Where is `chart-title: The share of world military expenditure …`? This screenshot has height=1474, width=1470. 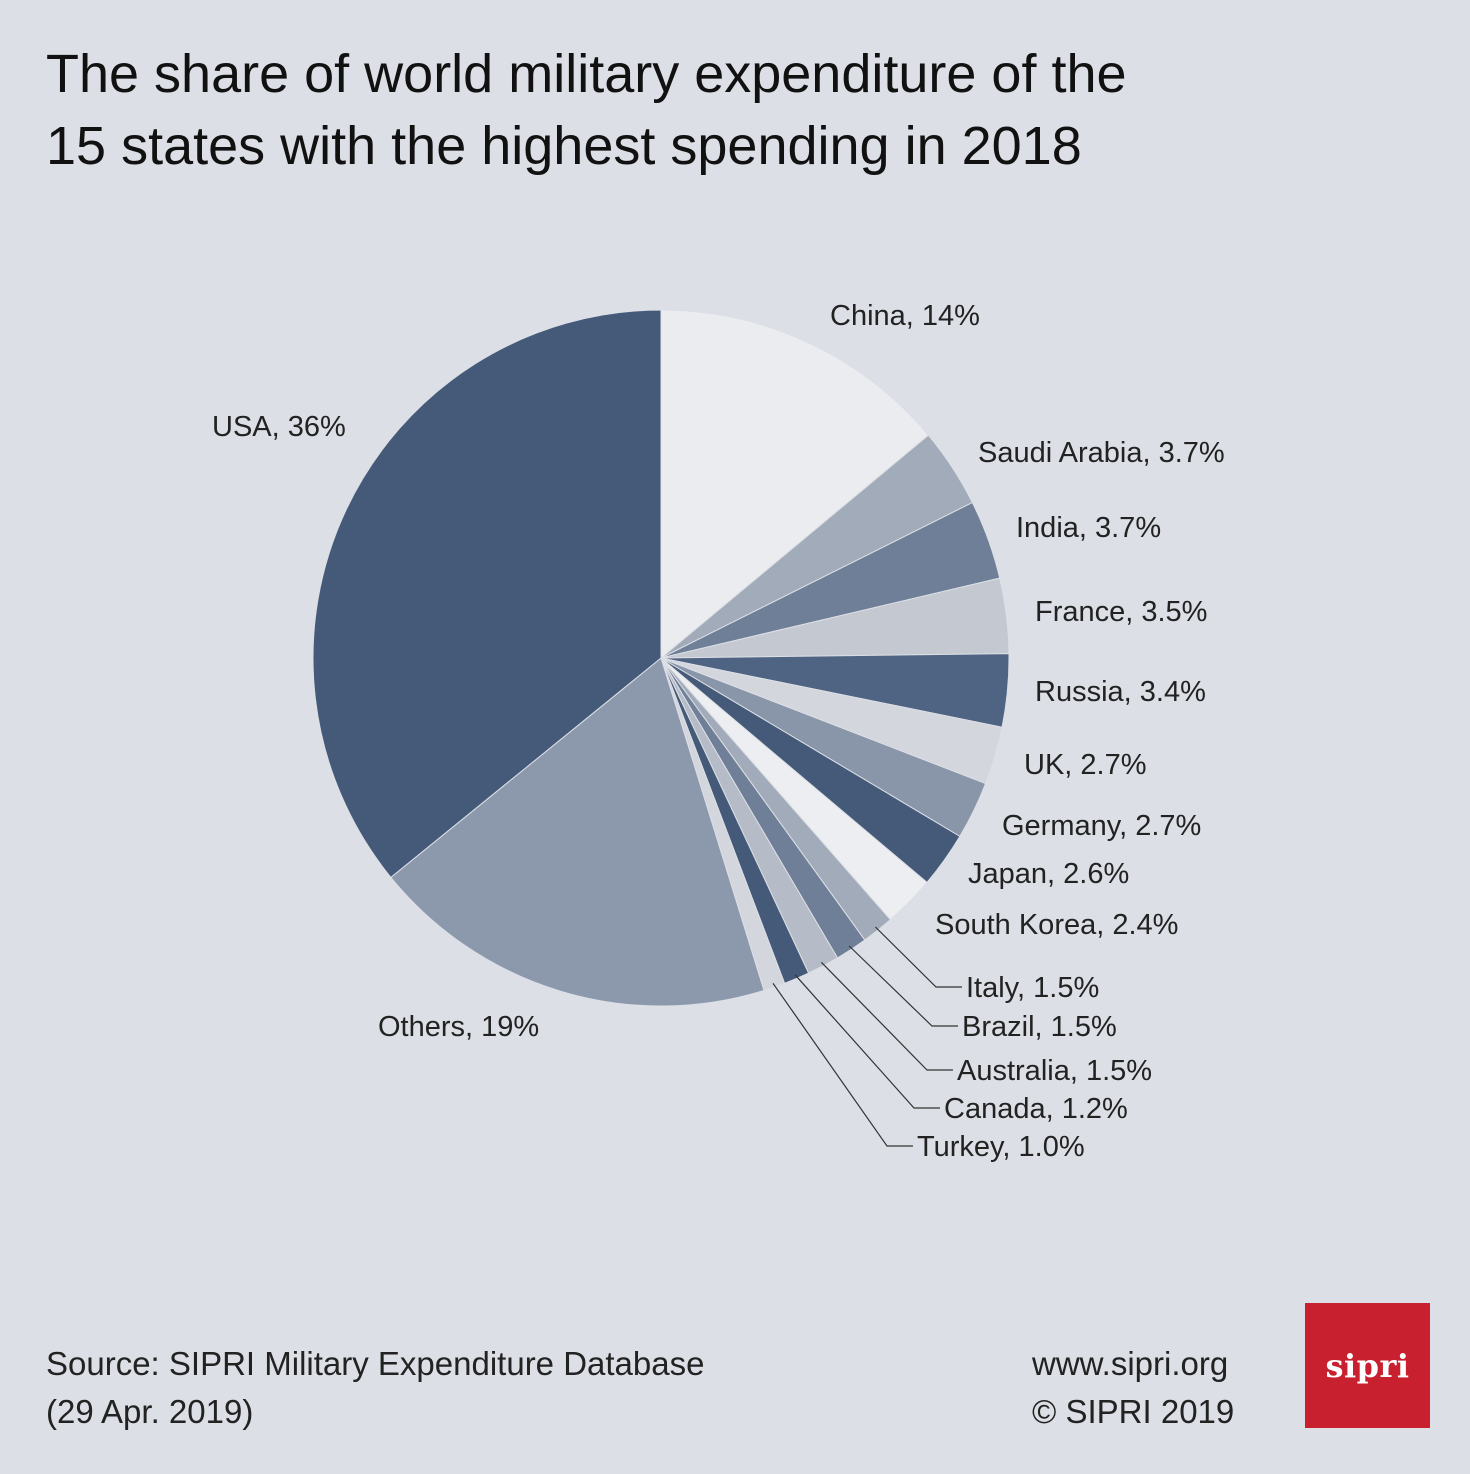
chart-title: The share of world military expenditure … is located at coordinates (696, 110).